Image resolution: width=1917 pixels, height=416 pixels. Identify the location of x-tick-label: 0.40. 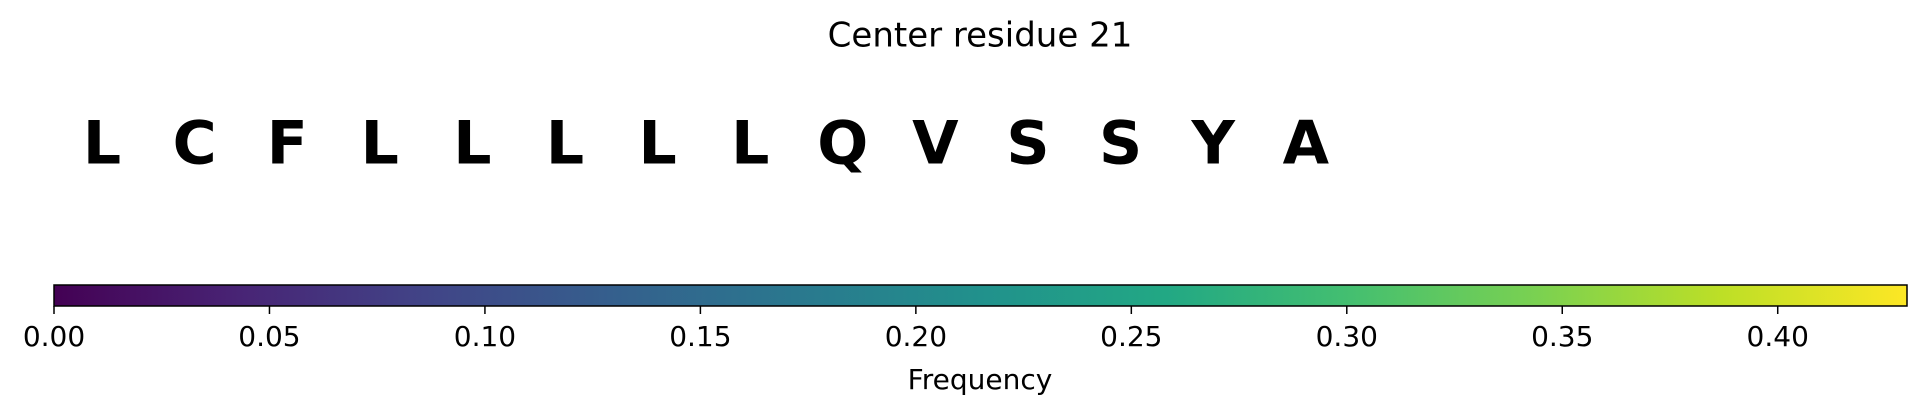
(1778, 336).